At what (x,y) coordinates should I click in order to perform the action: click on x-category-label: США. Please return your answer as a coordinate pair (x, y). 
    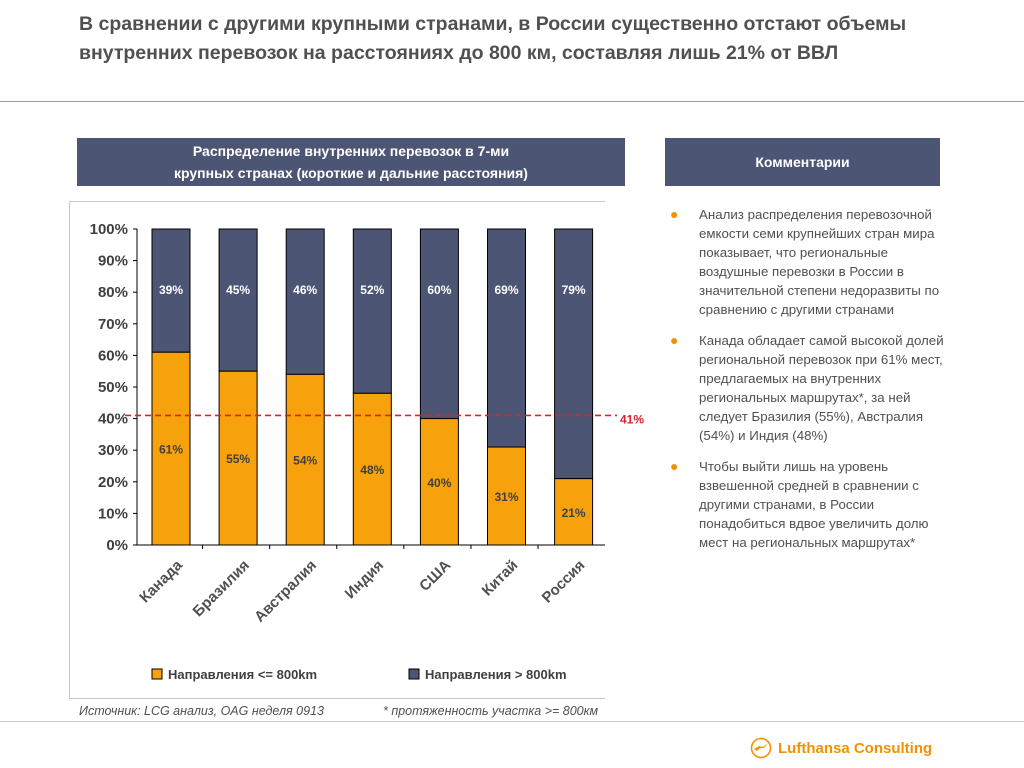
    Looking at the image, I should click on (435, 576).